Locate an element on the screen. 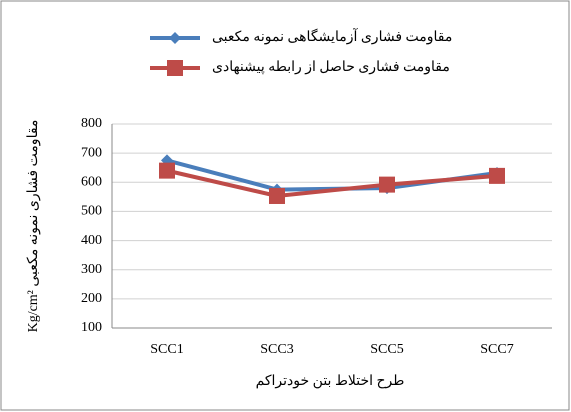 The height and width of the screenshot is (412, 571). y-tick-label: 200 is located at coordinates (91, 298).